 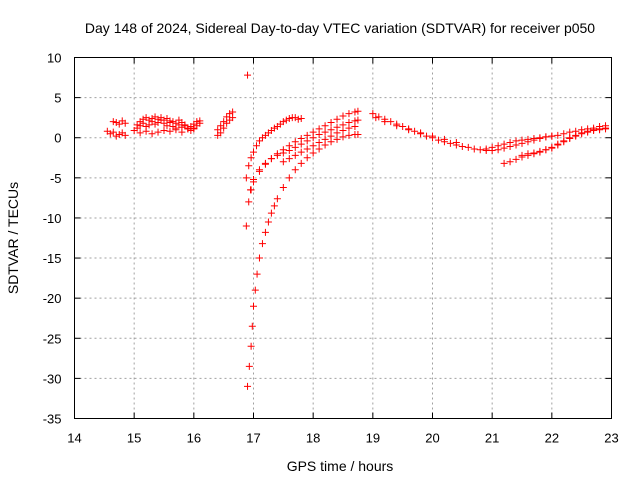 What do you see at coordinates (253, 438) in the screenshot?
I see `x-tick-label: 17` at bounding box center [253, 438].